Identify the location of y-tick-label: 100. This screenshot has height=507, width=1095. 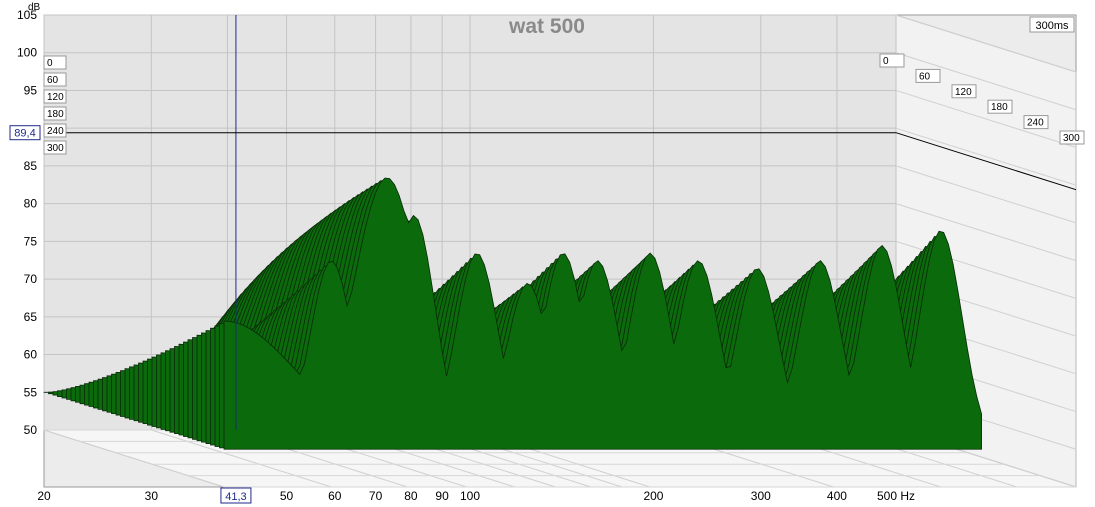
(27, 53).